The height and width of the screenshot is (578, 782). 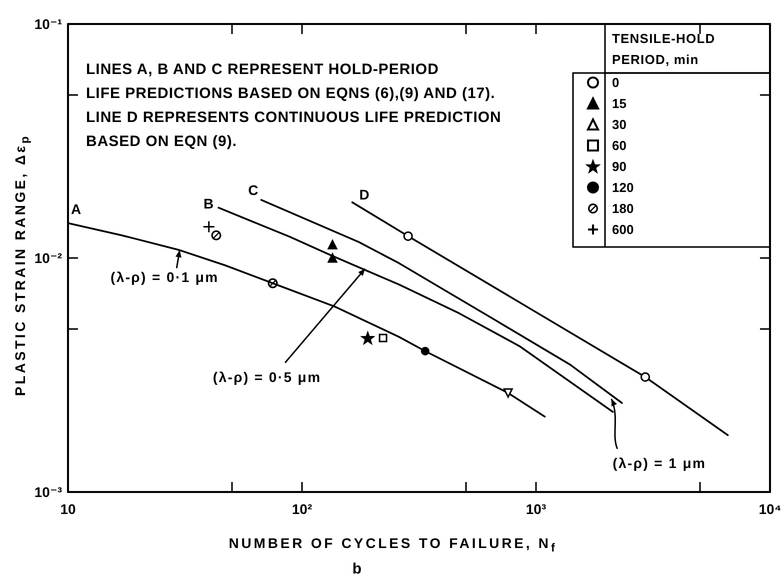 What do you see at coordinates (623, 208) in the screenshot?
I see `legend-label: 180` at bounding box center [623, 208].